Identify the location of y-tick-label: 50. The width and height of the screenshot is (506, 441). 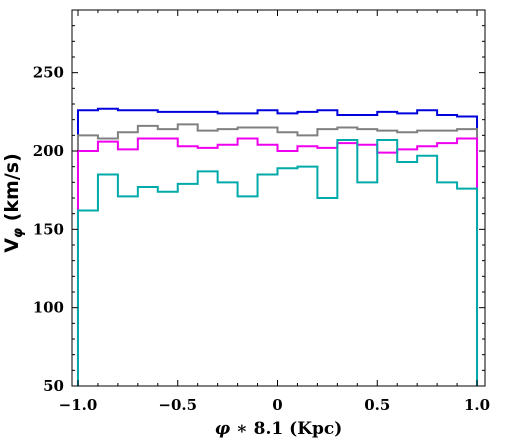
(53, 386).